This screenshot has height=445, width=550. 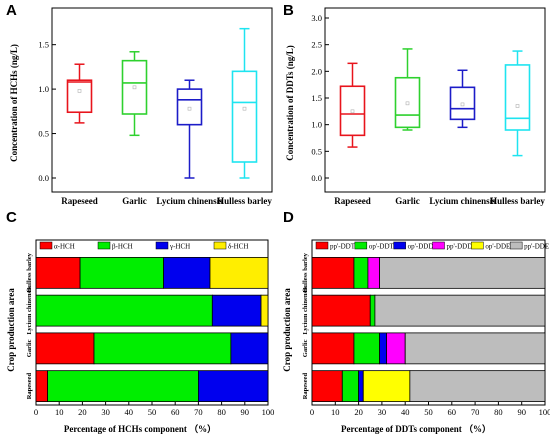 I want to click on panel-a-lycium-chinensis-category-label: Lycium chinensis, so click(x=189, y=201).